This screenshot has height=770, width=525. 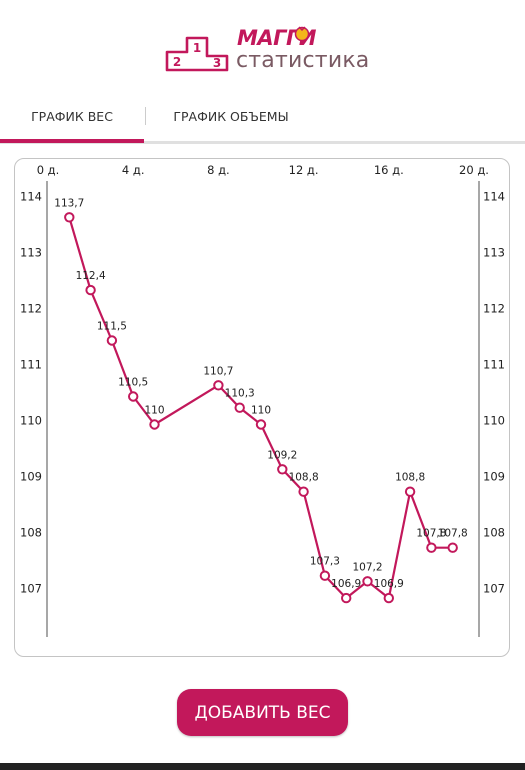 I want to click on y-tick-label-left: 110, so click(x=31, y=421).